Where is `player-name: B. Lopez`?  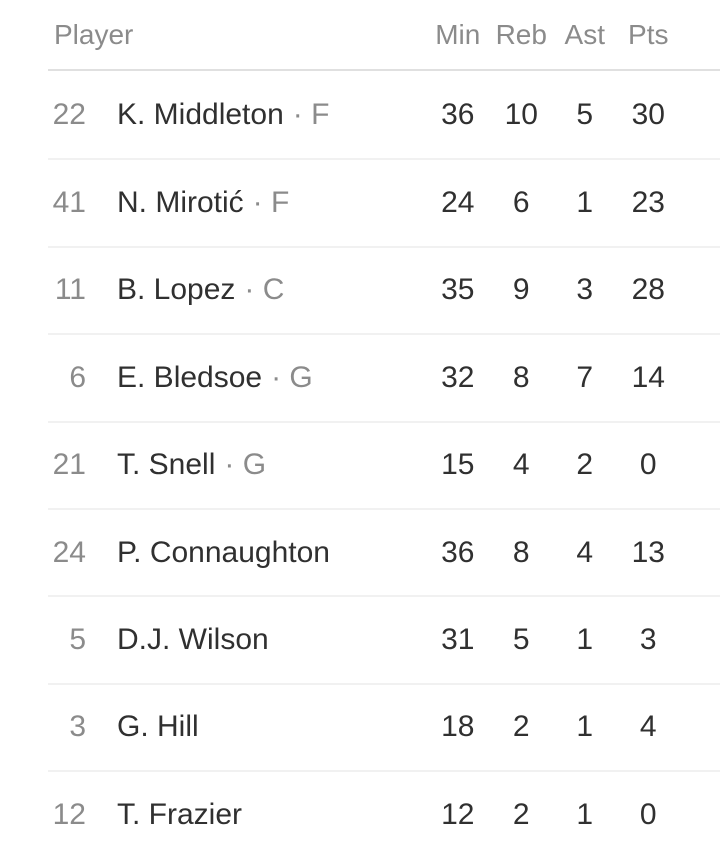 player-name: B. Lopez is located at coordinates (176, 290).